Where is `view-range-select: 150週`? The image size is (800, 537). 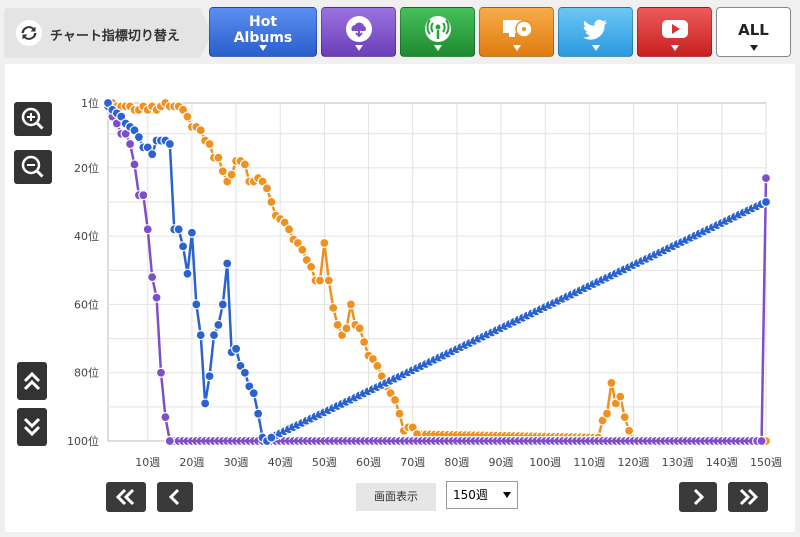 view-range-select: 150週 is located at coordinates (482, 495).